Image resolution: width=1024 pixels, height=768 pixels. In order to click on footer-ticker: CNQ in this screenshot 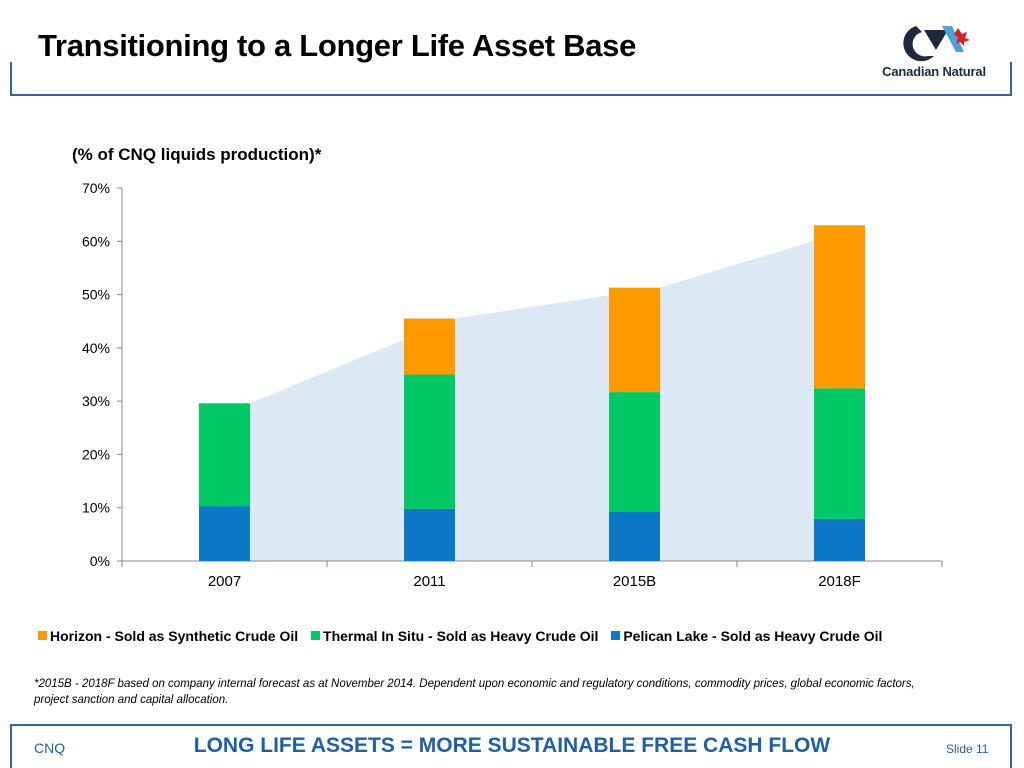, I will do `click(50, 748)`.